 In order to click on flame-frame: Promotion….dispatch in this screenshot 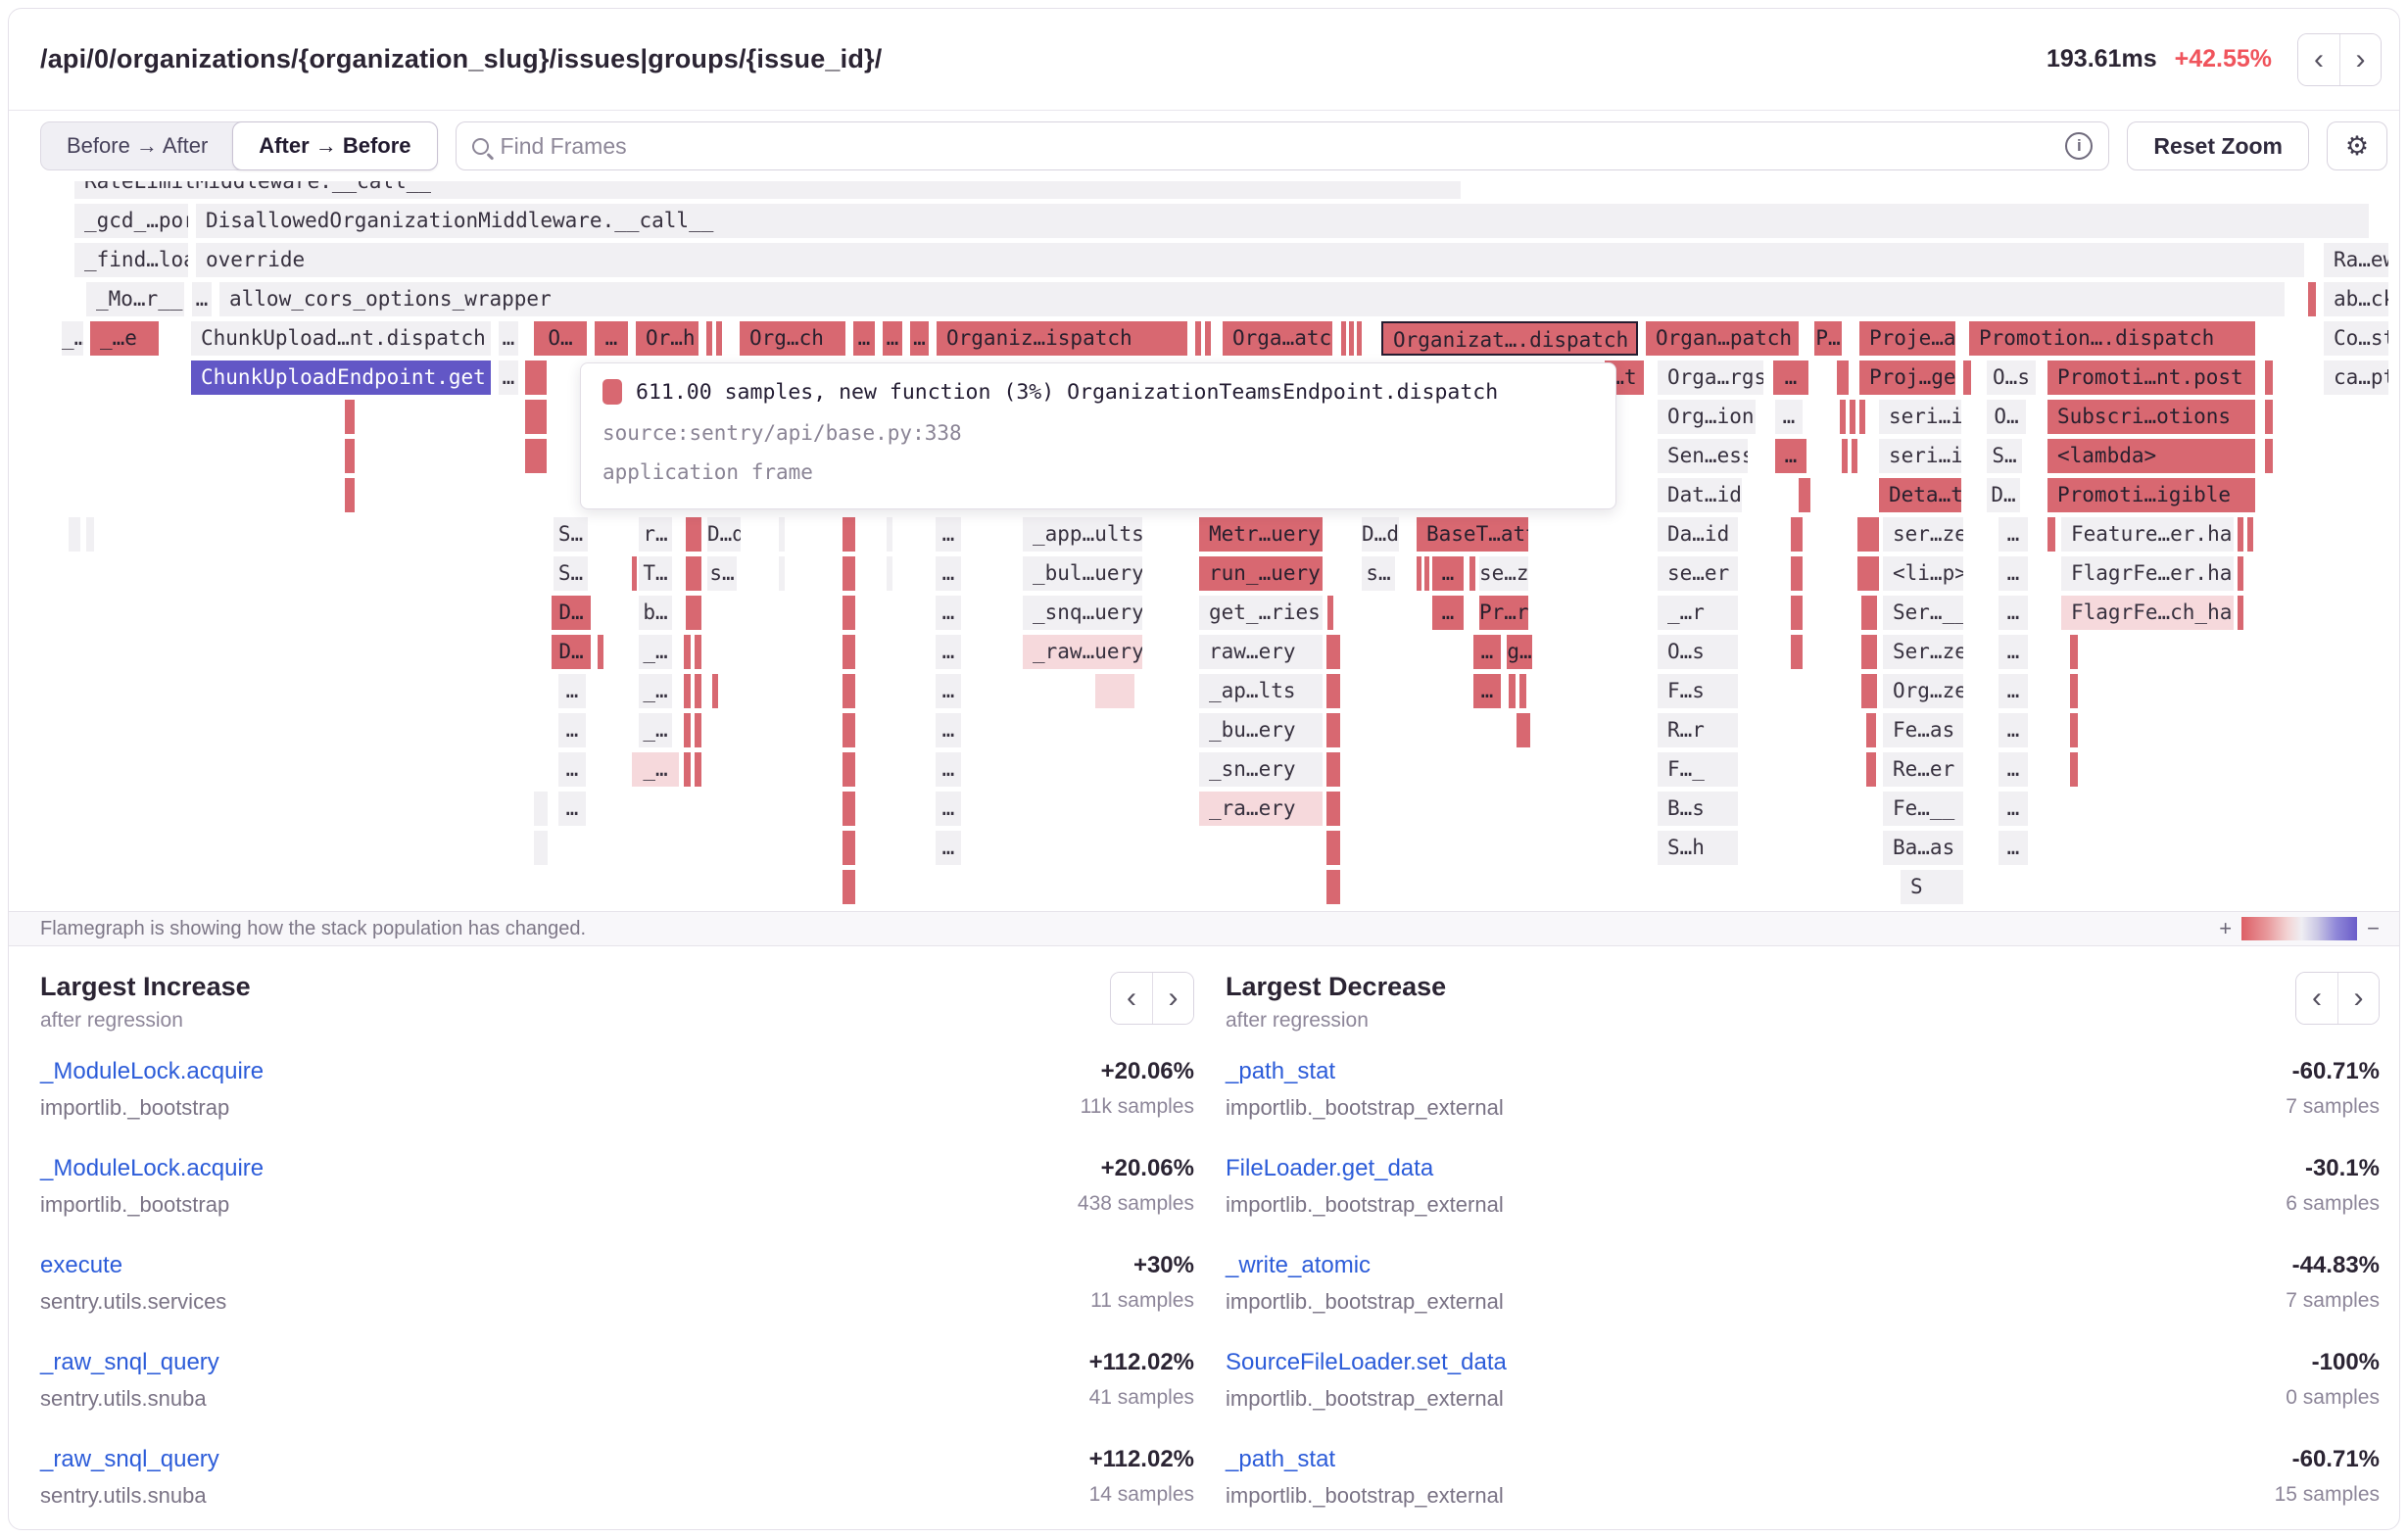, I will do `click(2112, 338)`.